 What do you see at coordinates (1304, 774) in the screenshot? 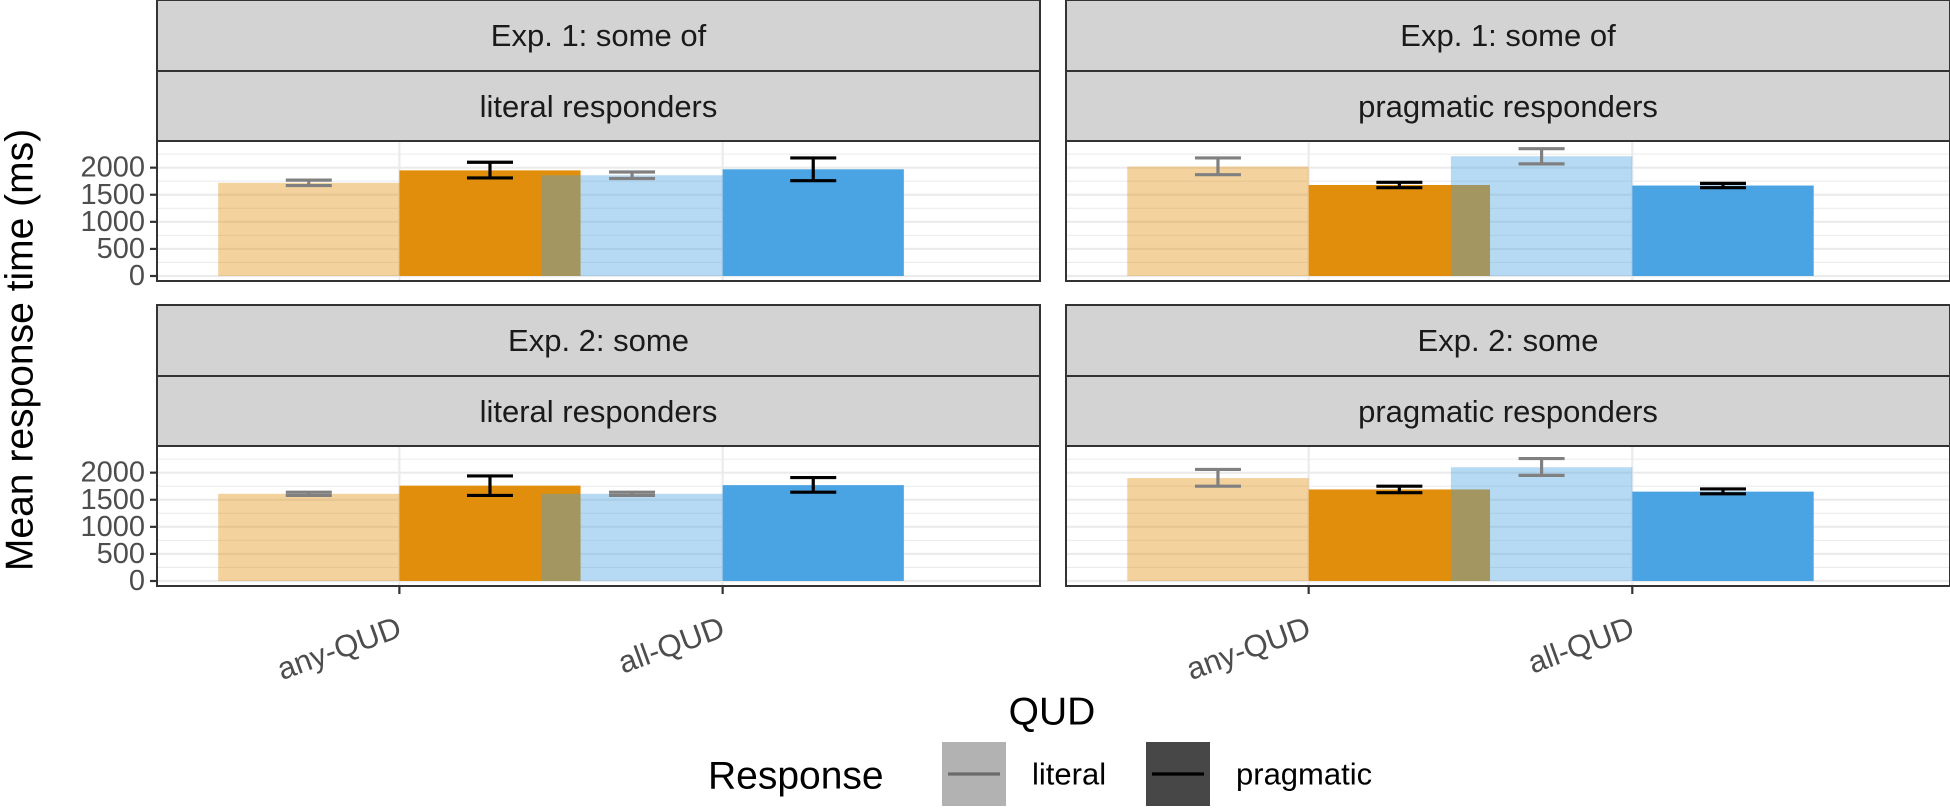
I see `legend-label-pragmatic: pragmatic` at bounding box center [1304, 774].